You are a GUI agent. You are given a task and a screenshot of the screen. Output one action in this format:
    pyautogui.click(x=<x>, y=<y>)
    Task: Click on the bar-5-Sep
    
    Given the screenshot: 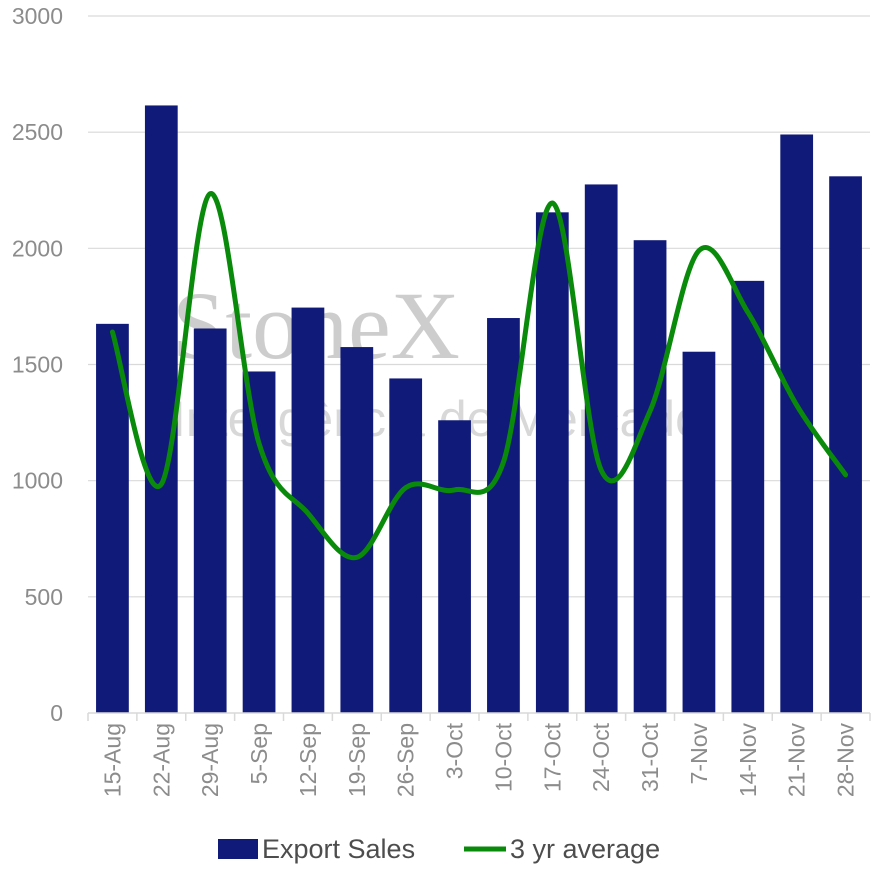 What is the action you would take?
    pyautogui.click(x=259, y=542)
    